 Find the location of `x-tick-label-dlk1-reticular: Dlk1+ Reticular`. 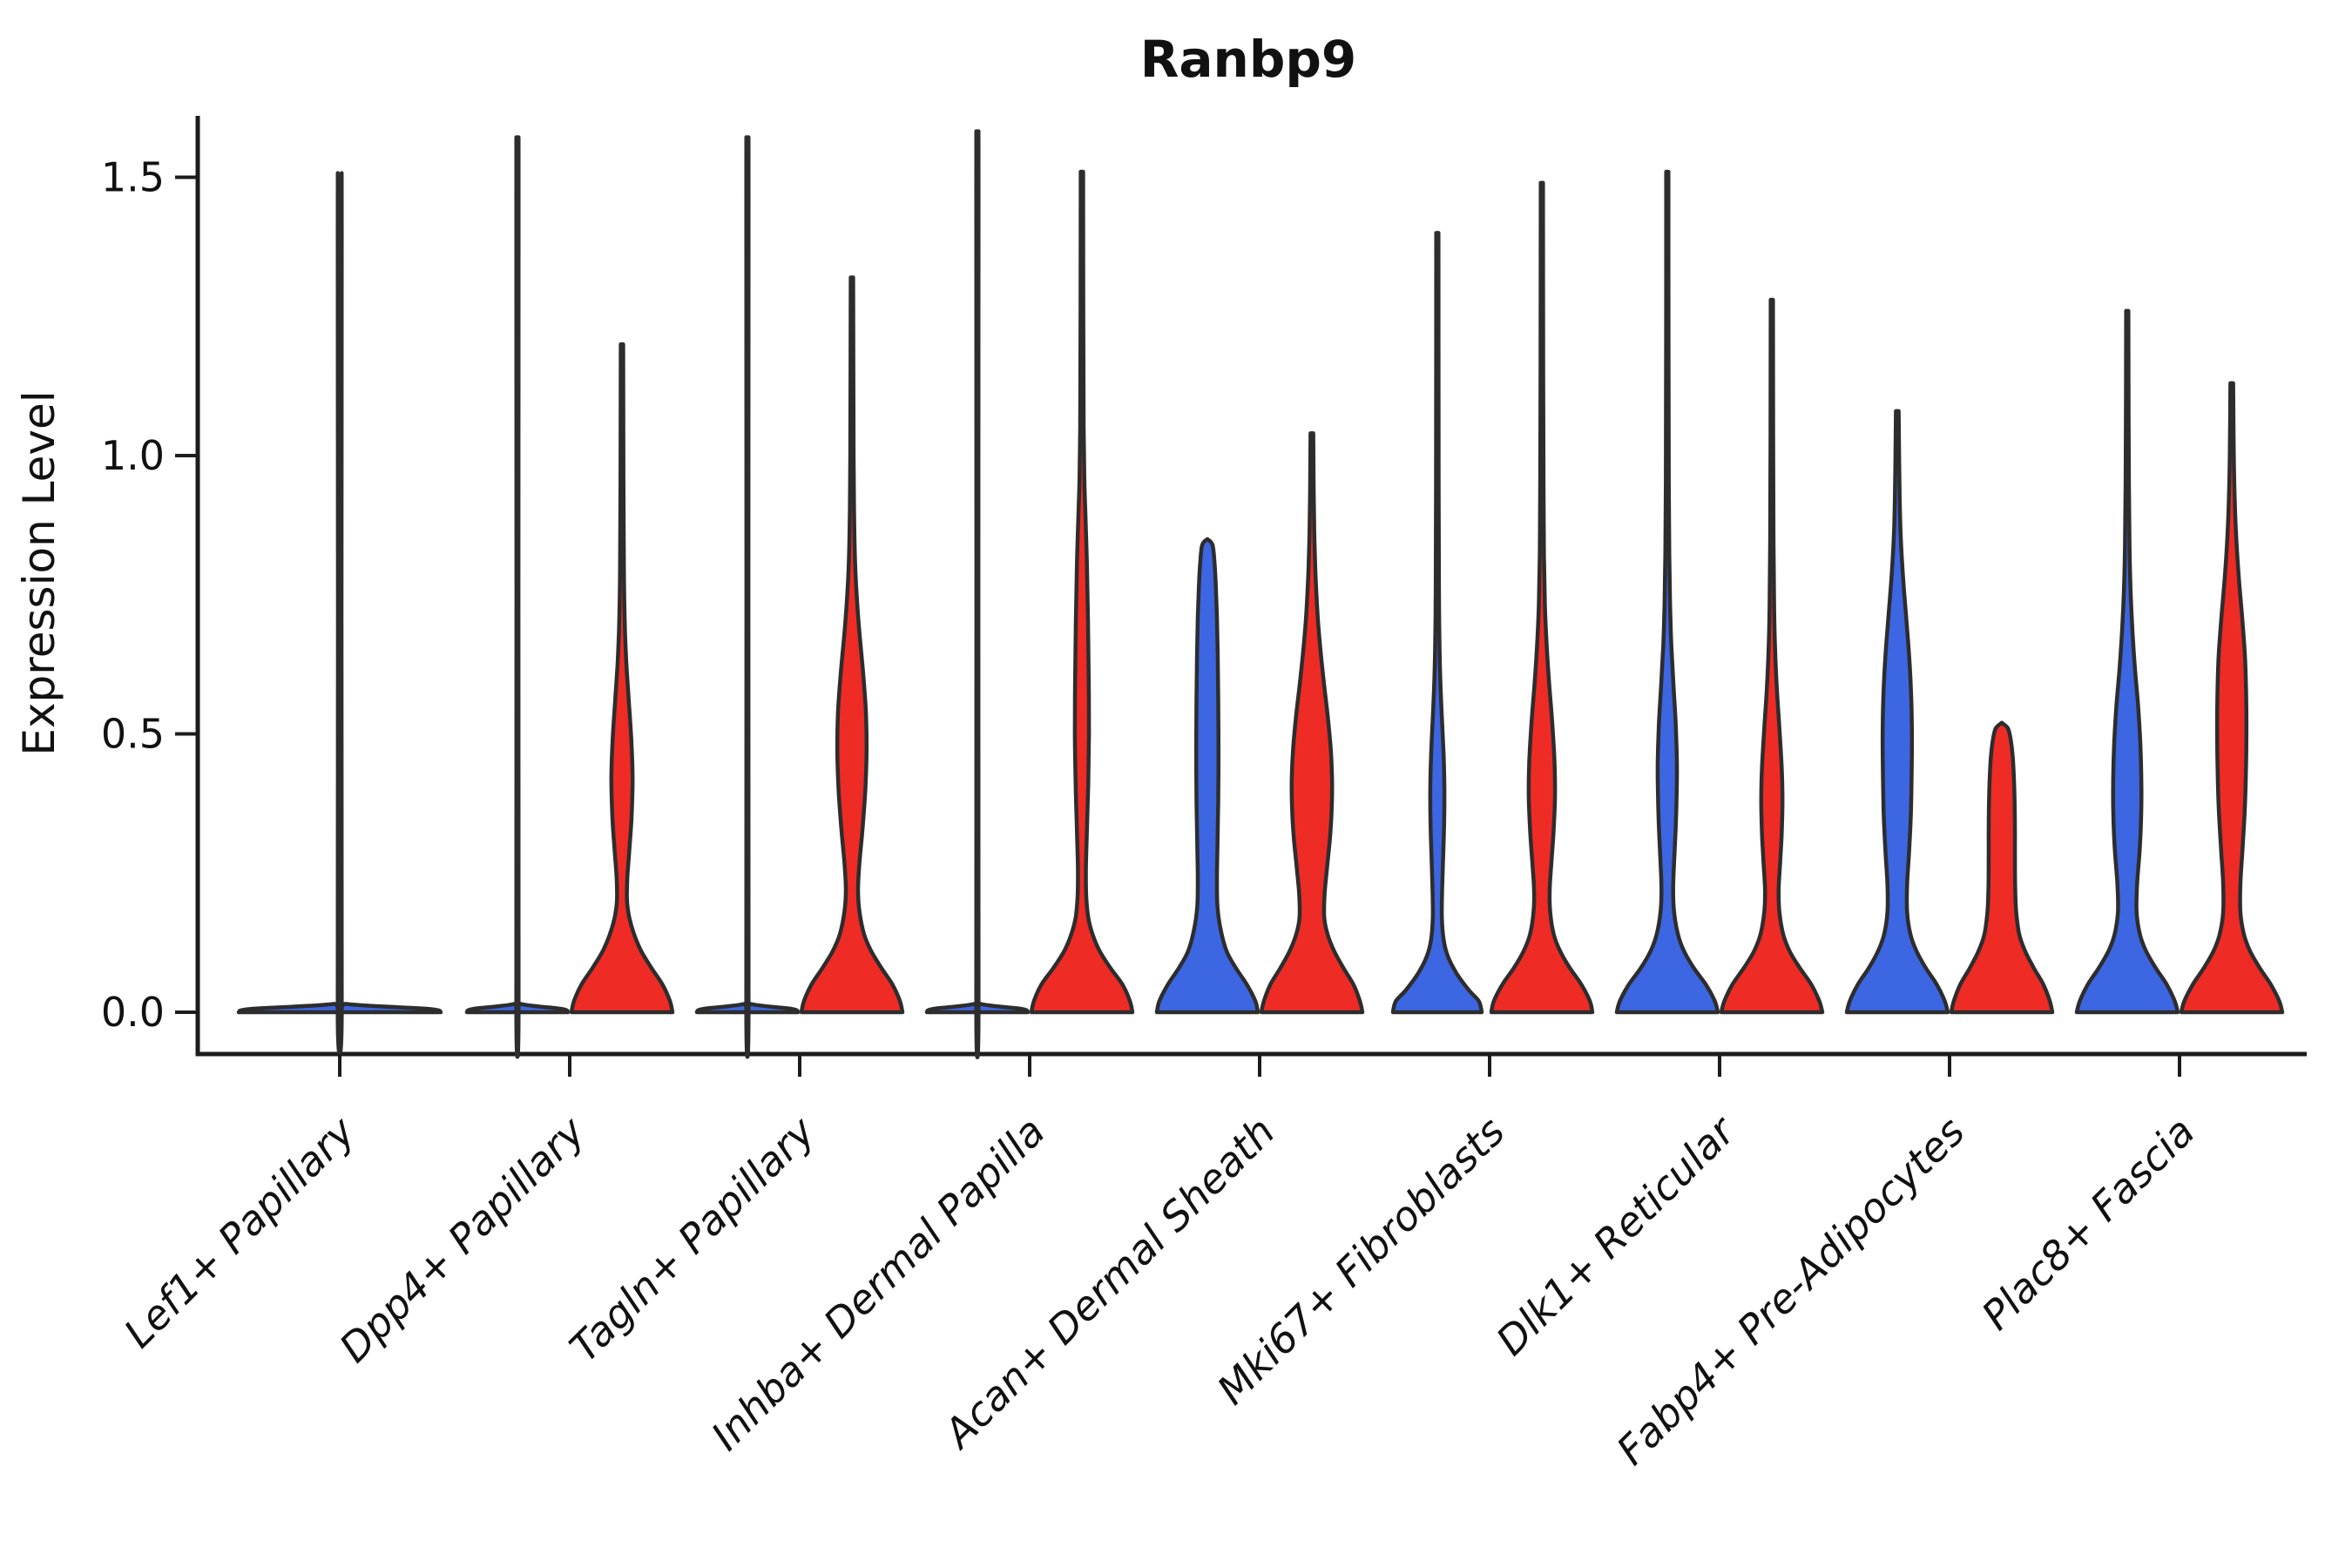

x-tick-label-dlk1-reticular: Dlk1+ Reticular is located at coordinates (1616, 1234).